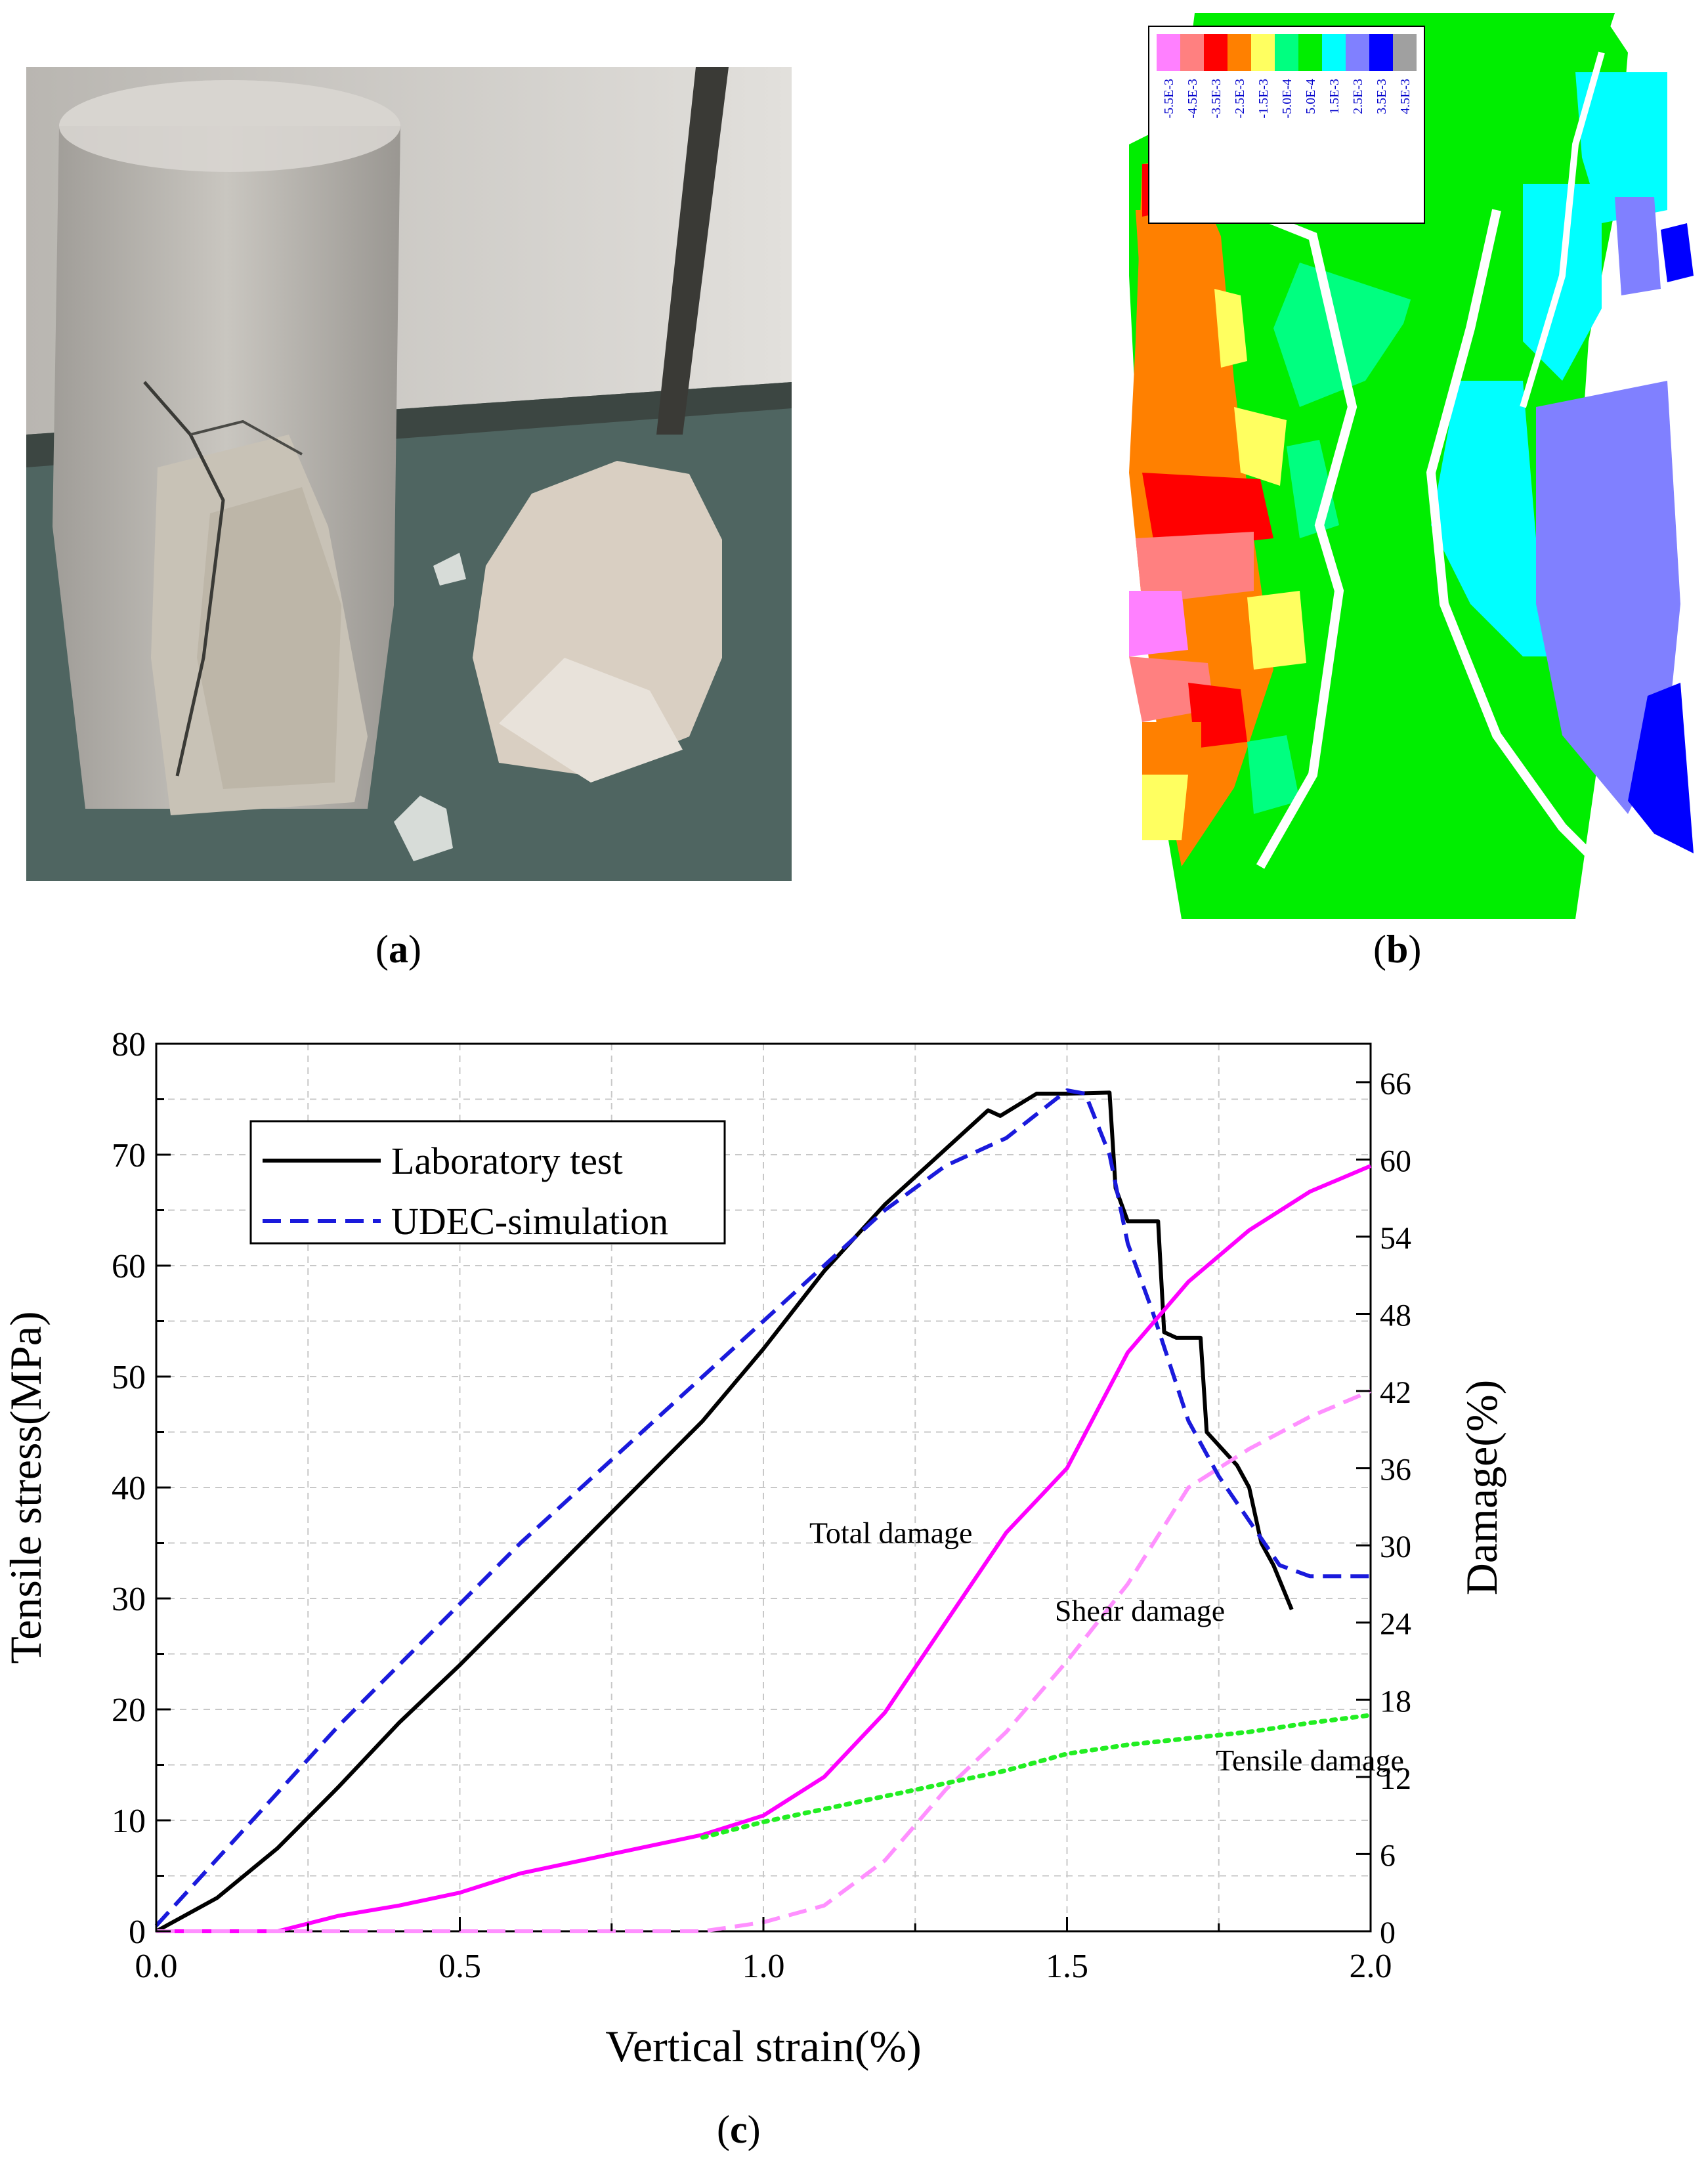 The image size is (1708, 2163). I want to click on contour-label: 4.5E-3, so click(1405, 96).